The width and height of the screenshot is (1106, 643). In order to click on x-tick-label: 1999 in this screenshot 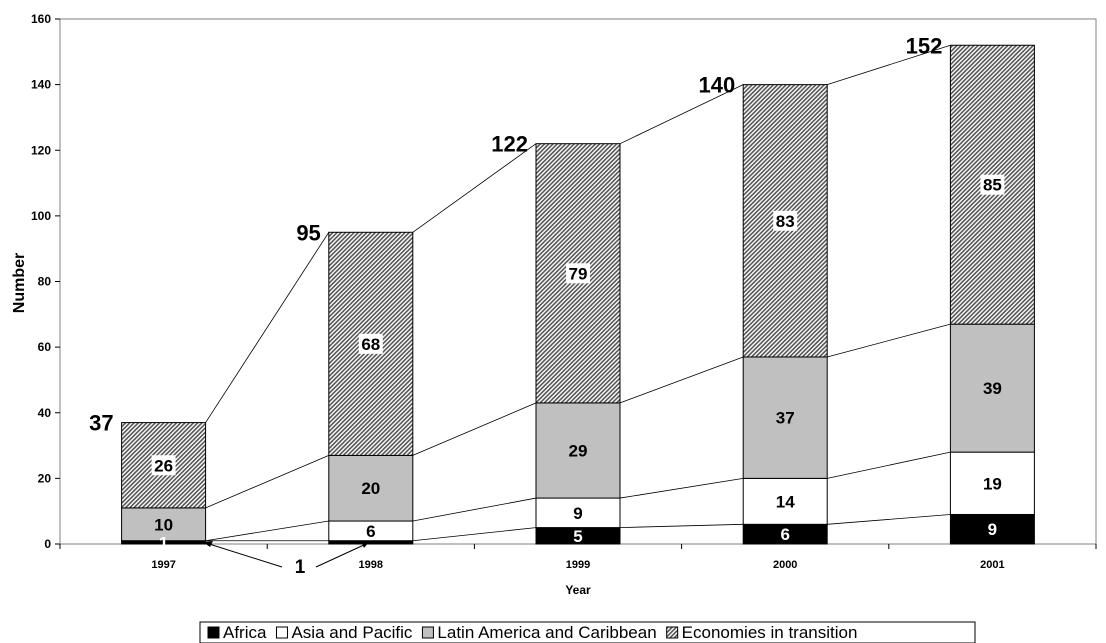, I will do `click(578, 565)`.